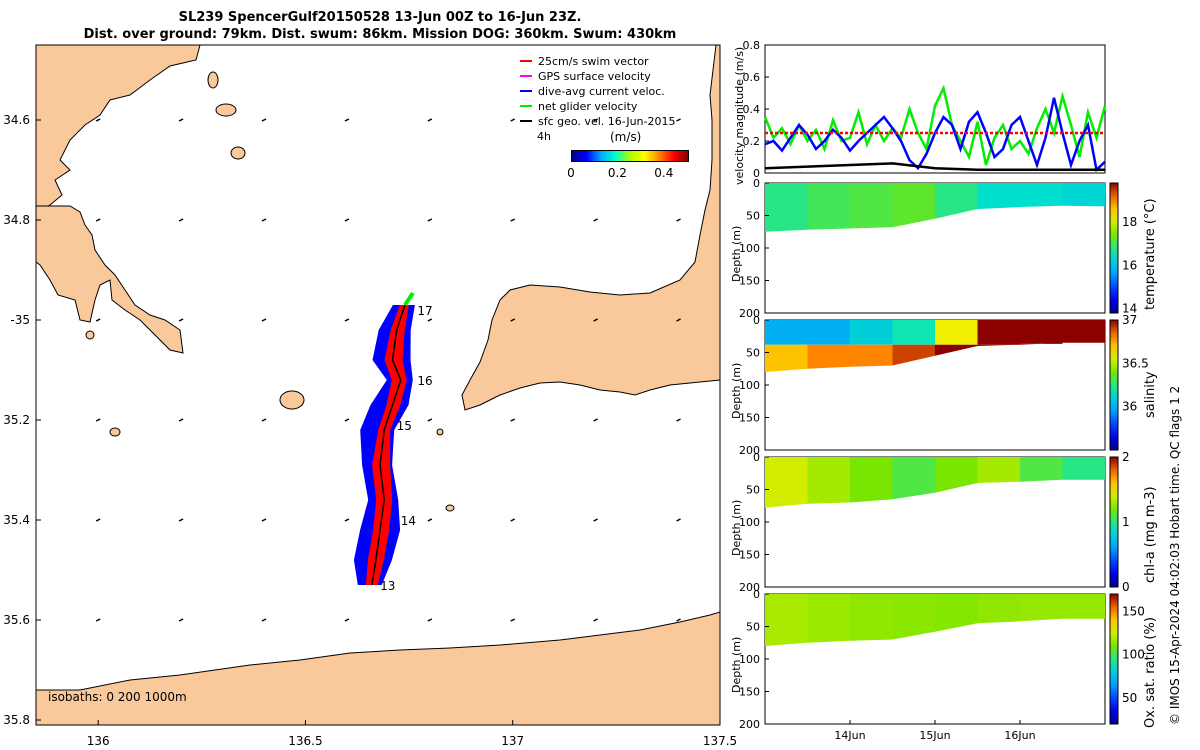 The height and width of the screenshot is (750, 1200). What do you see at coordinates (585, 76) in the screenshot?
I see `legend-item: GPS surface velocity` at bounding box center [585, 76].